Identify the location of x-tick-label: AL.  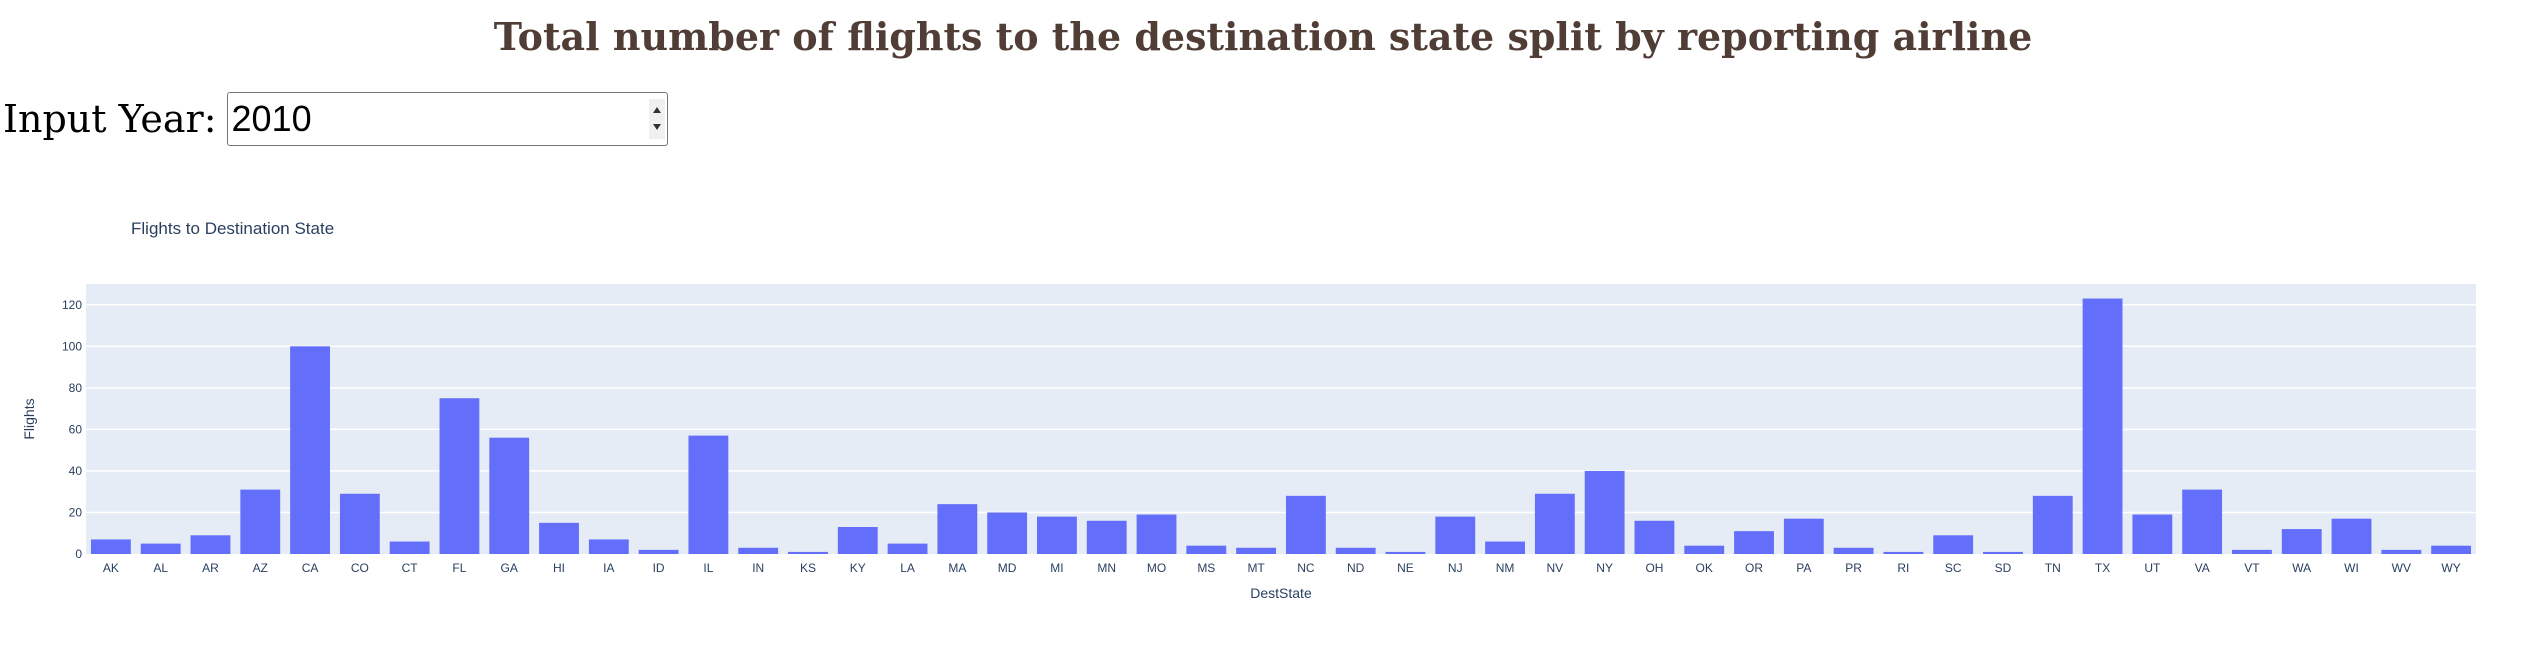
(160, 568).